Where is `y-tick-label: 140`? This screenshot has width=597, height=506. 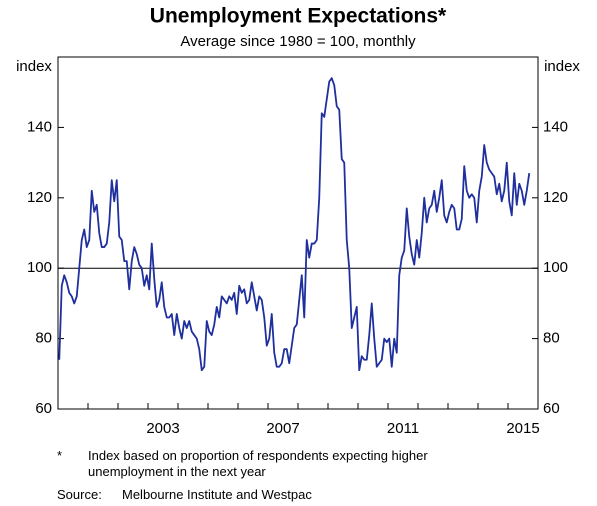 y-tick-label: 140 is located at coordinates (39, 126).